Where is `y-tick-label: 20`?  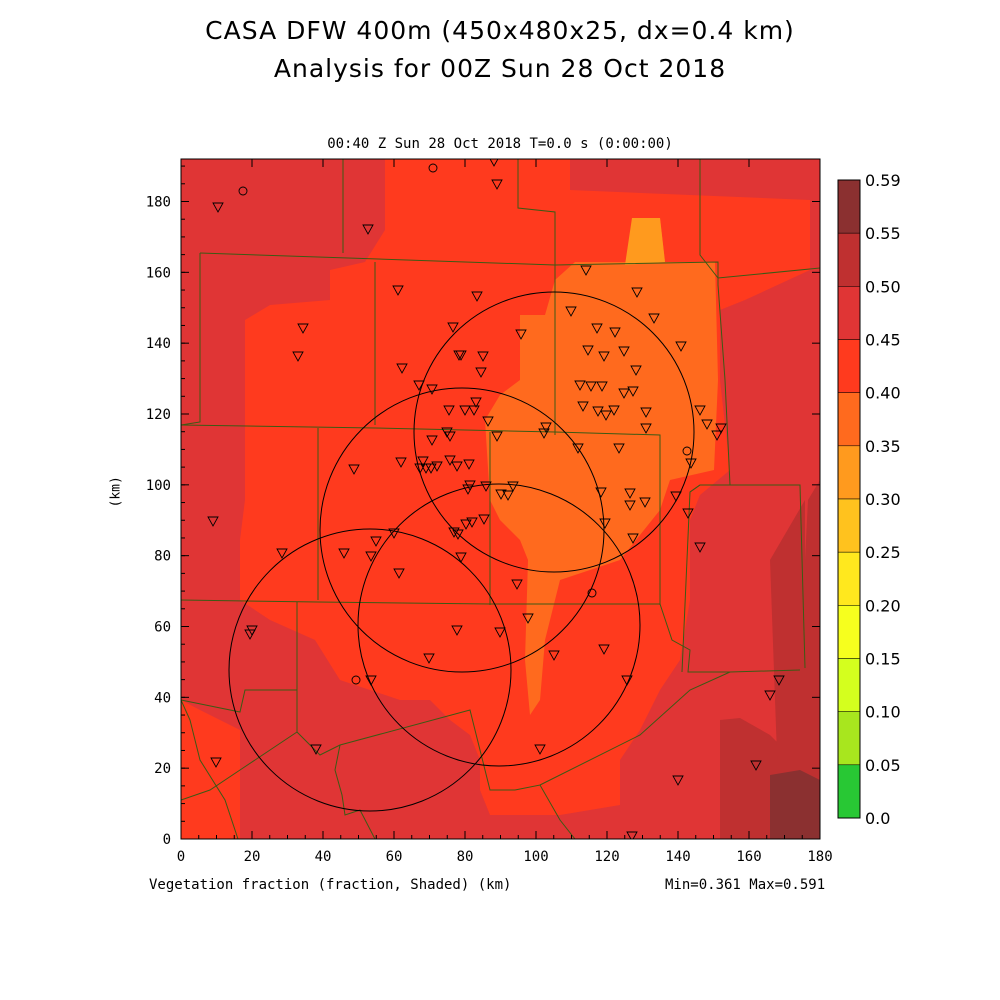
y-tick-label: 20 is located at coordinates (162, 769).